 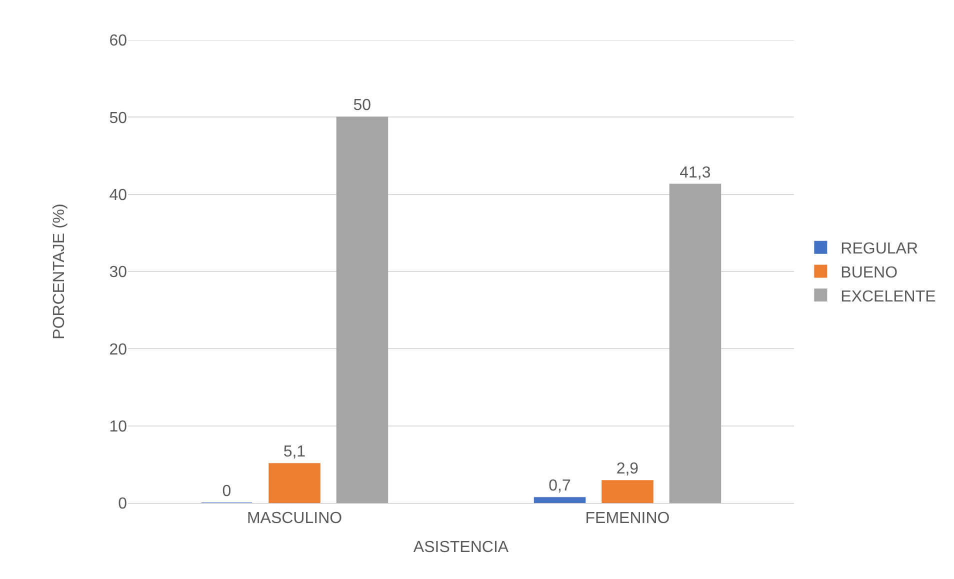 What do you see at coordinates (888, 297) in the screenshot?
I see `legend-label: EXCELENTE` at bounding box center [888, 297].